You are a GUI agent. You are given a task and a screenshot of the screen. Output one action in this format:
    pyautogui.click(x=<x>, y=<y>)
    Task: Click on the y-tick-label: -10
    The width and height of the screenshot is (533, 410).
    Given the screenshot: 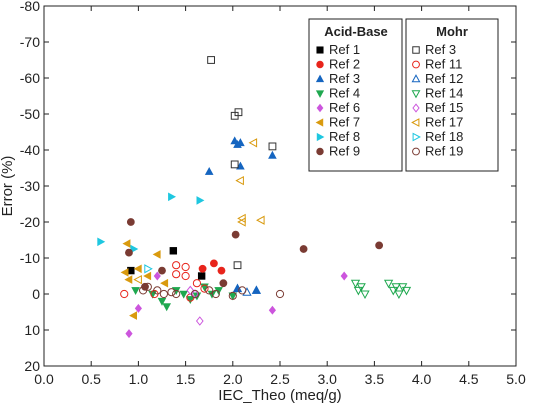 What is the action you would take?
    pyautogui.click(x=30, y=258)
    